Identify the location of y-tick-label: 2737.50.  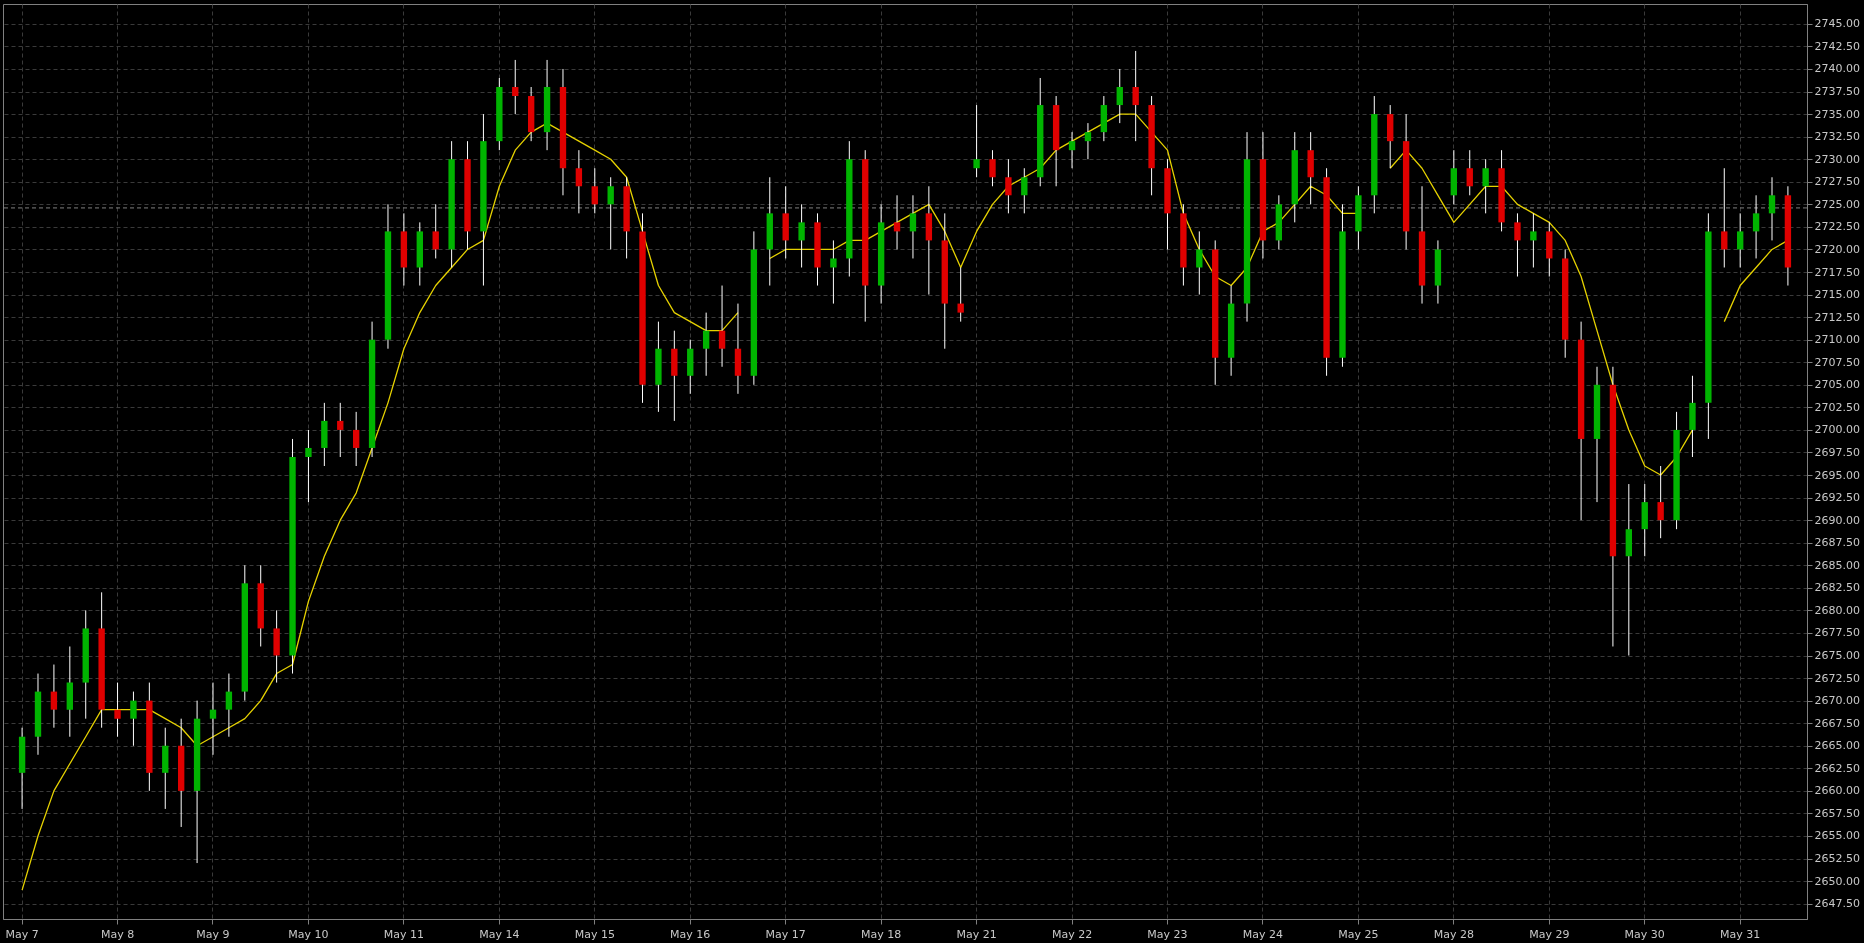
(1837, 92).